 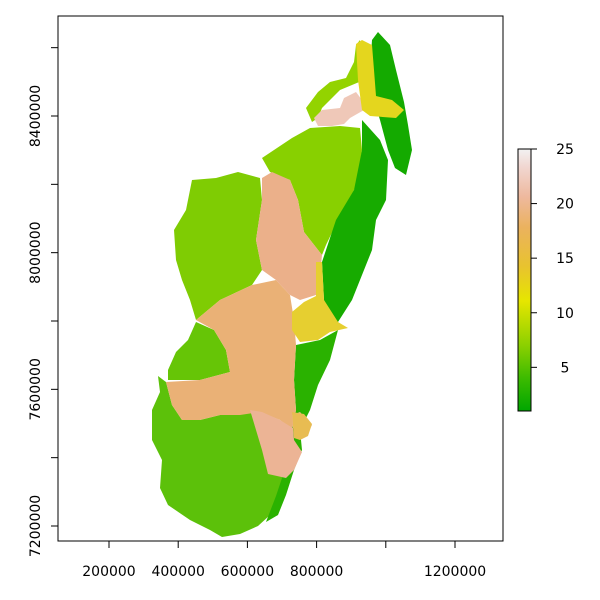 What do you see at coordinates (335, 81) in the screenshot?
I see `map-region-far-north` at bounding box center [335, 81].